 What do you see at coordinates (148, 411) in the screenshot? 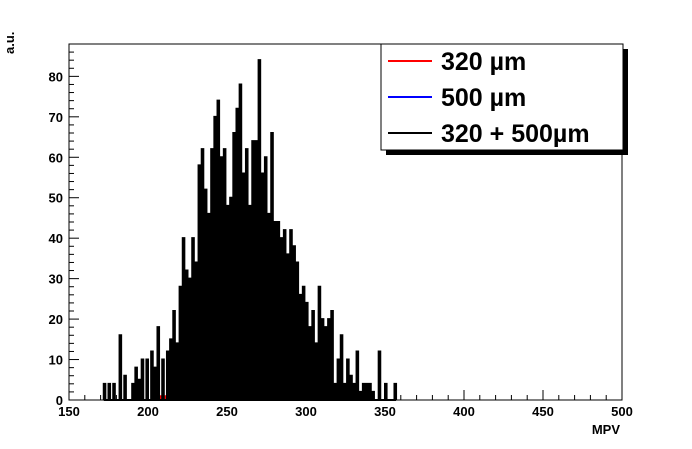
I see `x-tick-label: 200` at bounding box center [148, 411].